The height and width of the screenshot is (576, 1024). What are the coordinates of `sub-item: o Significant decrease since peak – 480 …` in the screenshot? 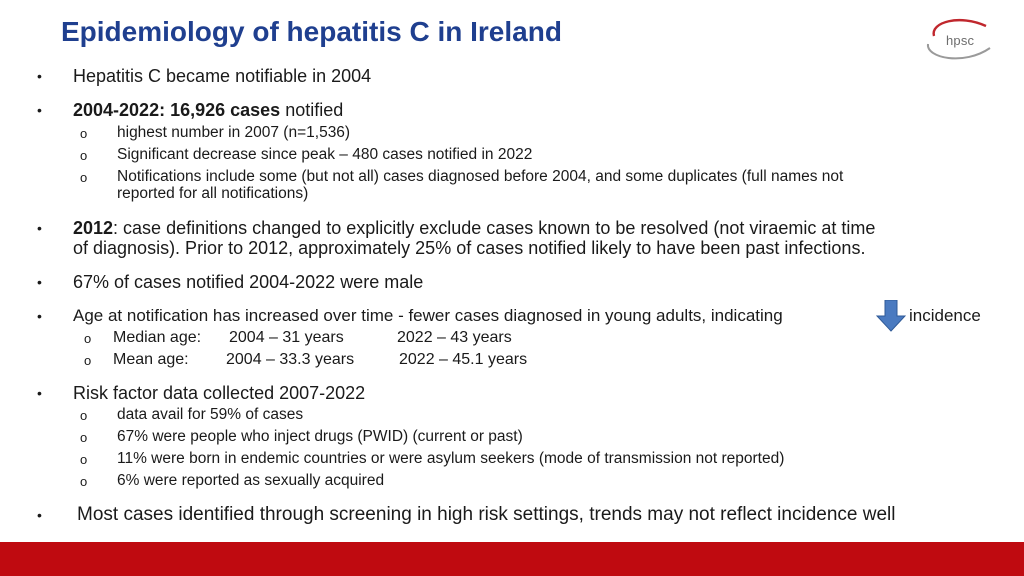 It's located at (430, 156).